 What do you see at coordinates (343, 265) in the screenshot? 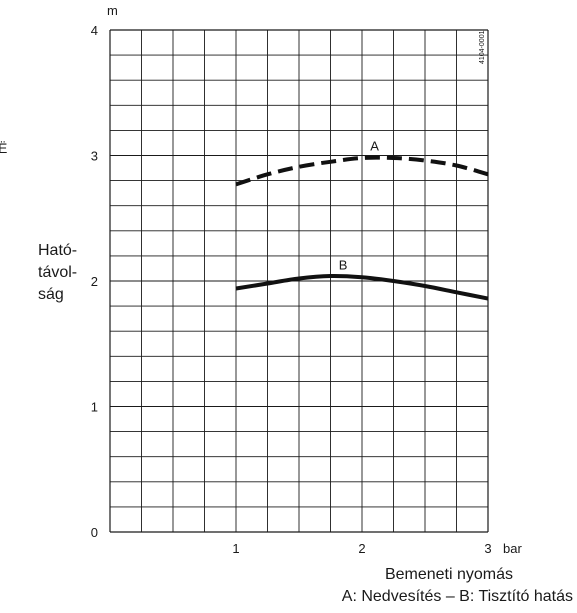
I see `series-label-b: B` at bounding box center [343, 265].